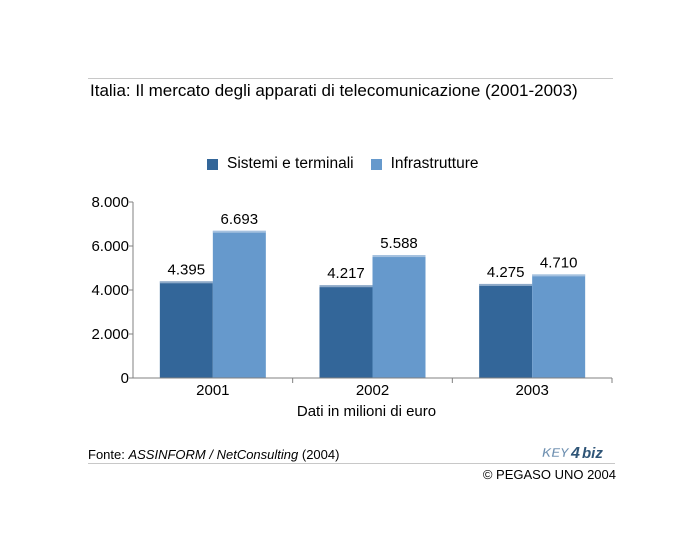  Describe the element at coordinates (506, 272) in the screenshot. I see `data-label-1-2003: 4.275` at that location.